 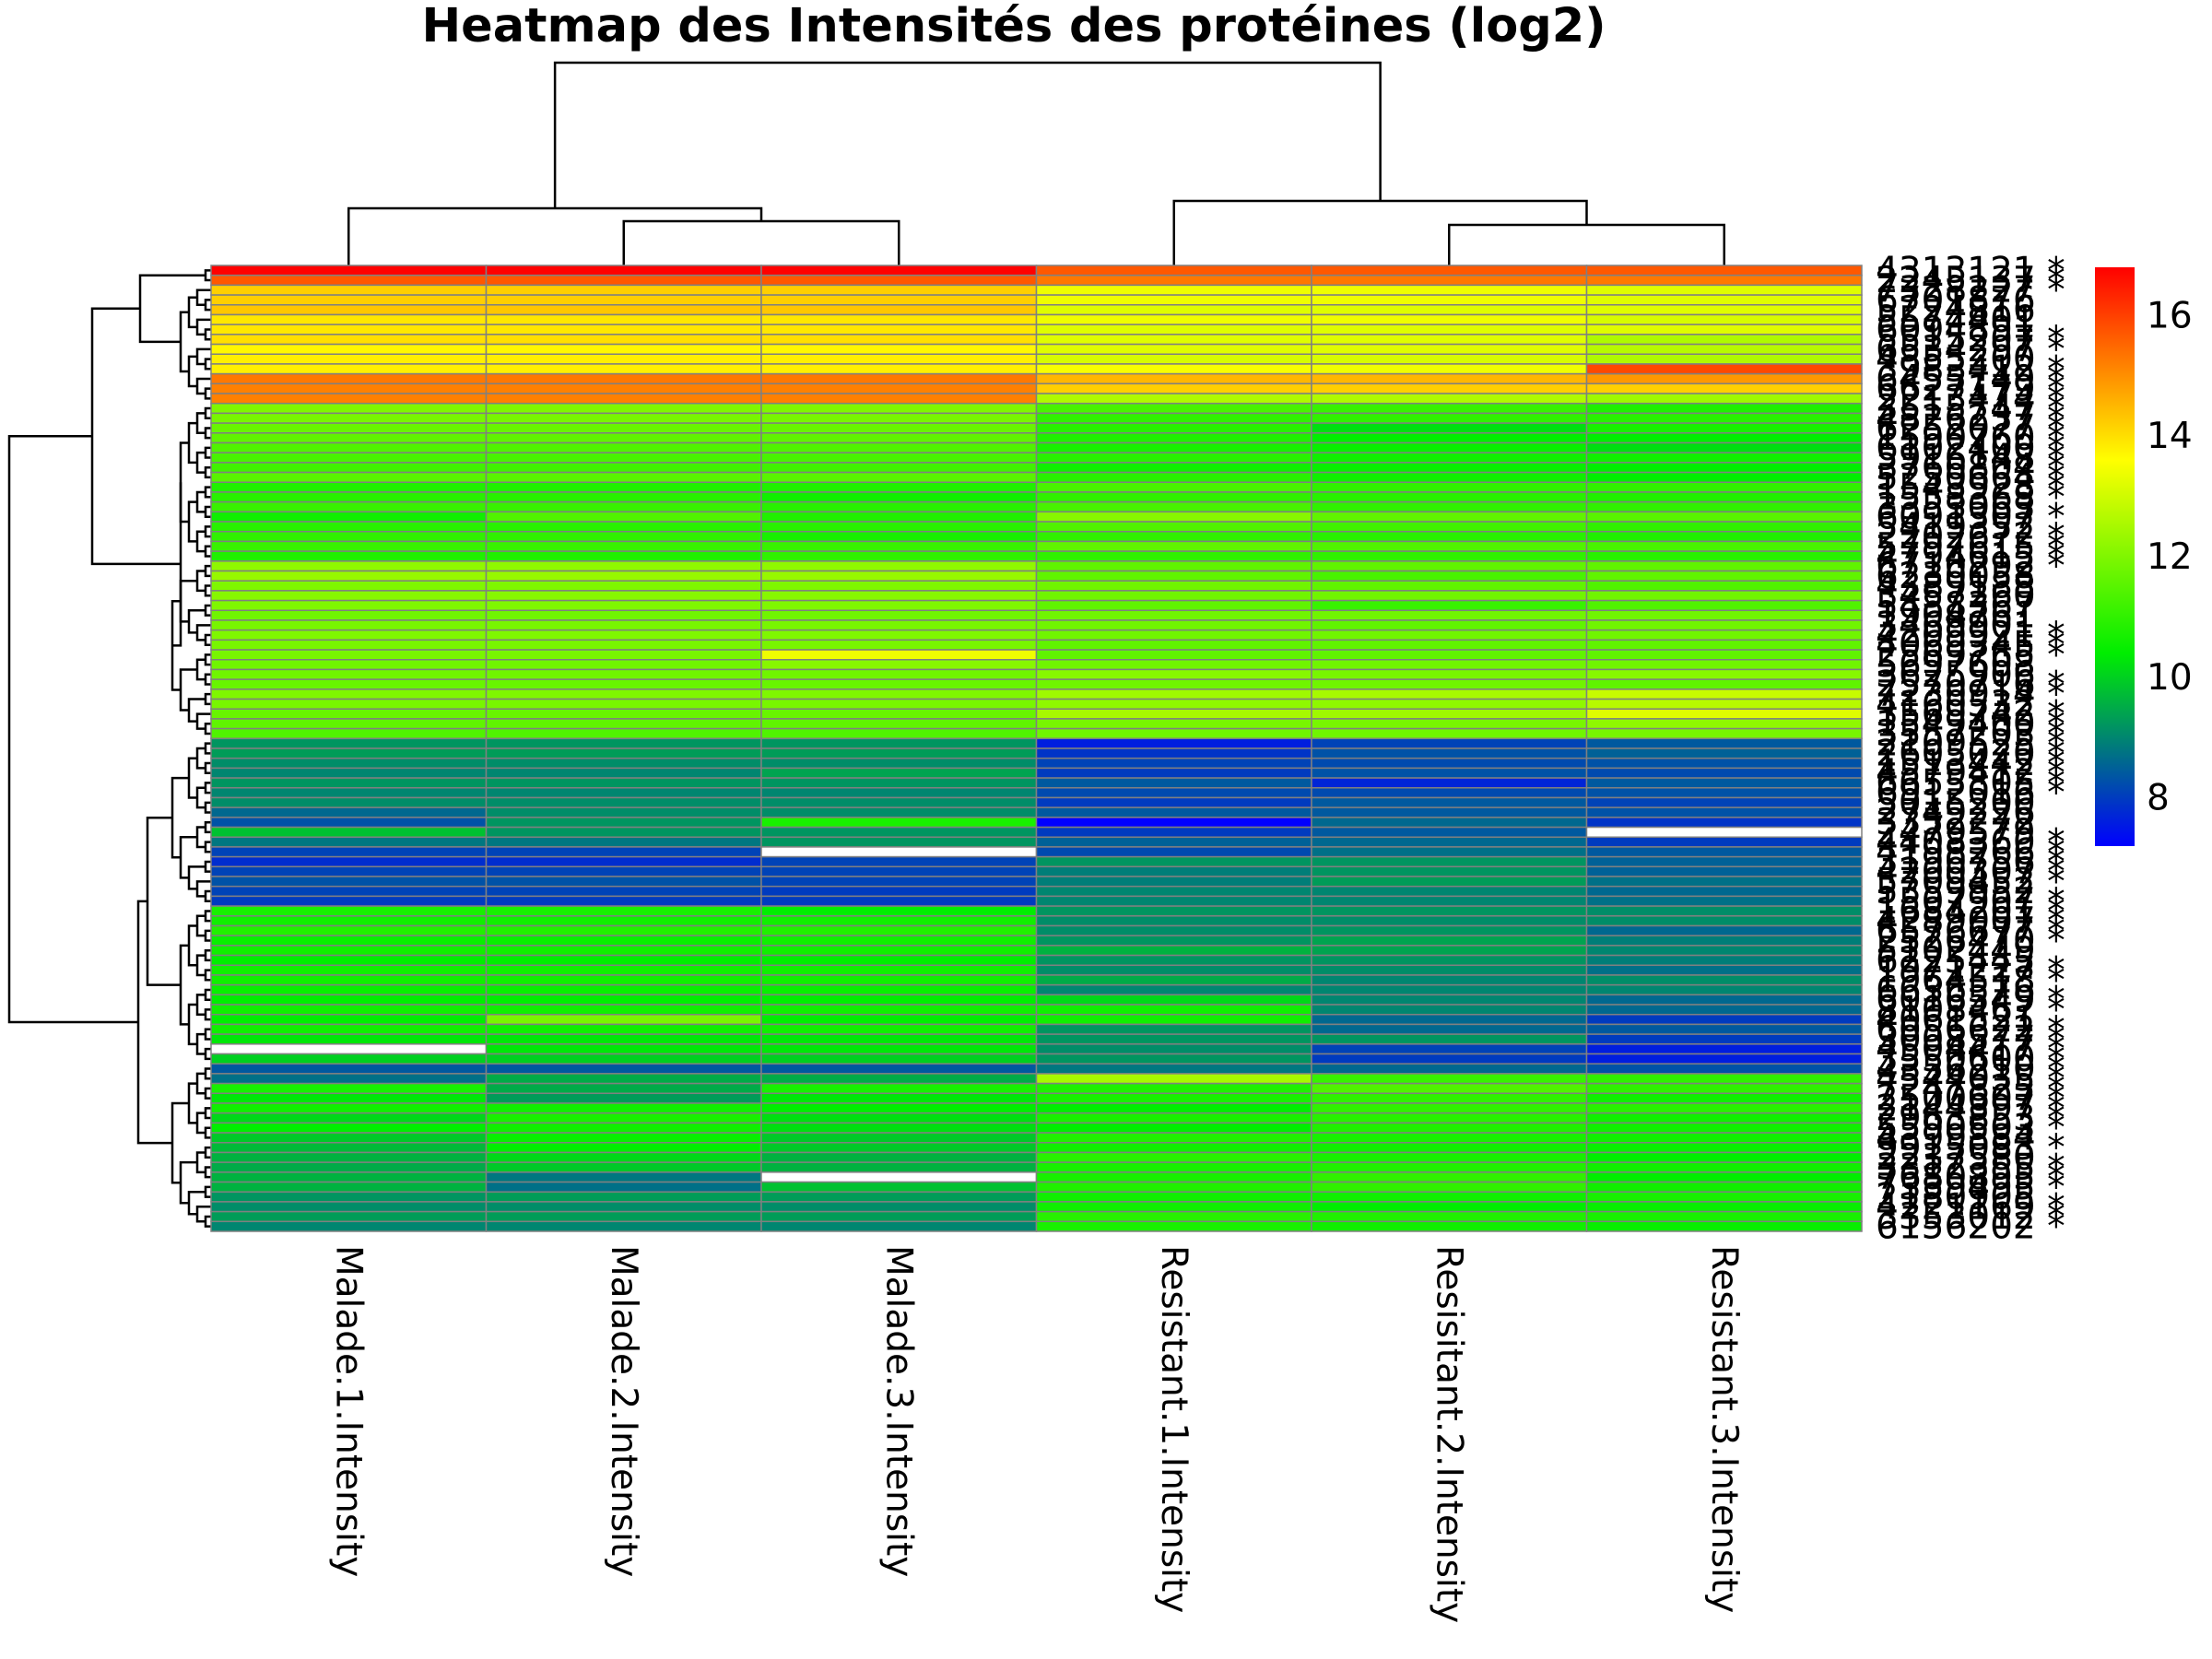 What do you see at coordinates (1956, 1138) in the screenshot?
I see `row-label: 4399884` at bounding box center [1956, 1138].